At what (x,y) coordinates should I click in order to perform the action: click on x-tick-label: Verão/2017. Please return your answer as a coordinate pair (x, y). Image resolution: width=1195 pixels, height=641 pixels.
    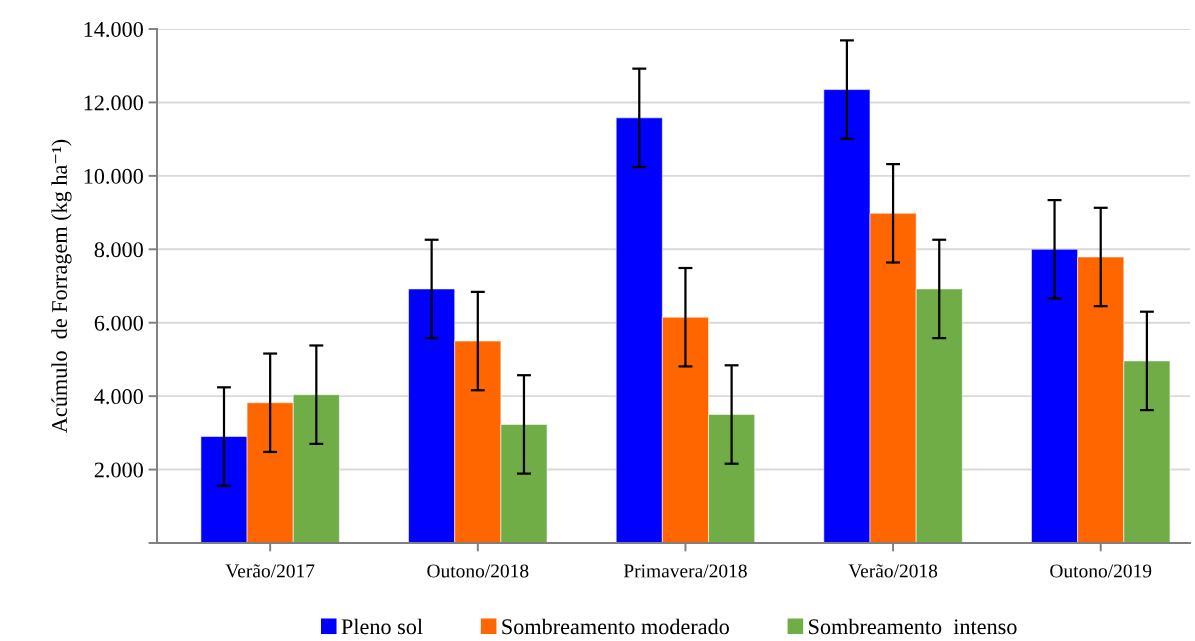
    Looking at the image, I should click on (270, 571).